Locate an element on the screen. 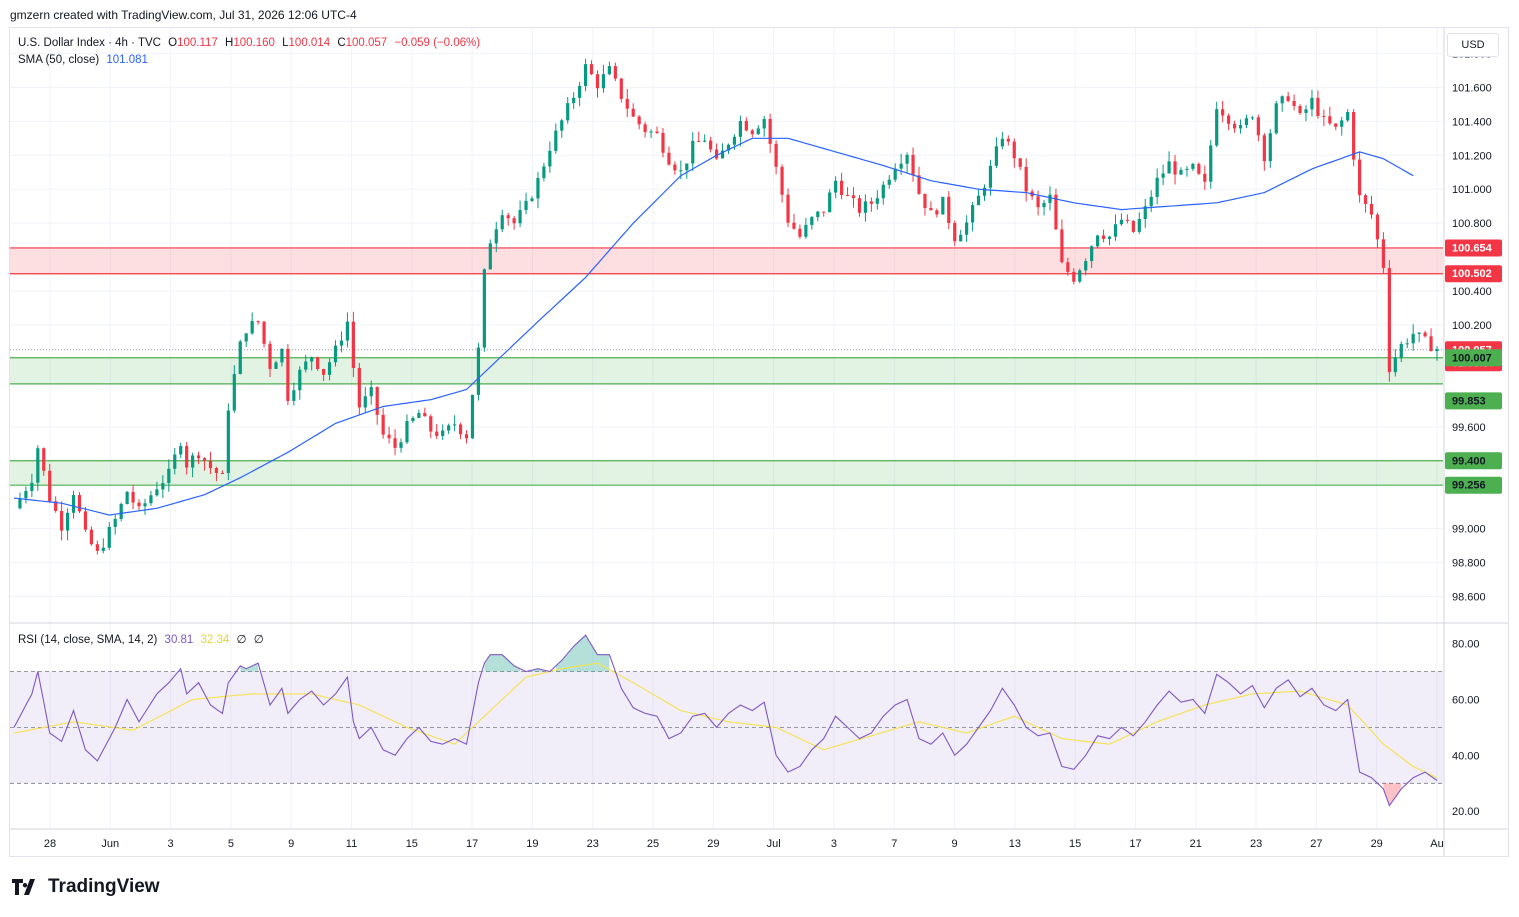 Image resolution: width=1519 pixels, height=917 pixels. time-axis-label: 3 is located at coordinates (834, 844).